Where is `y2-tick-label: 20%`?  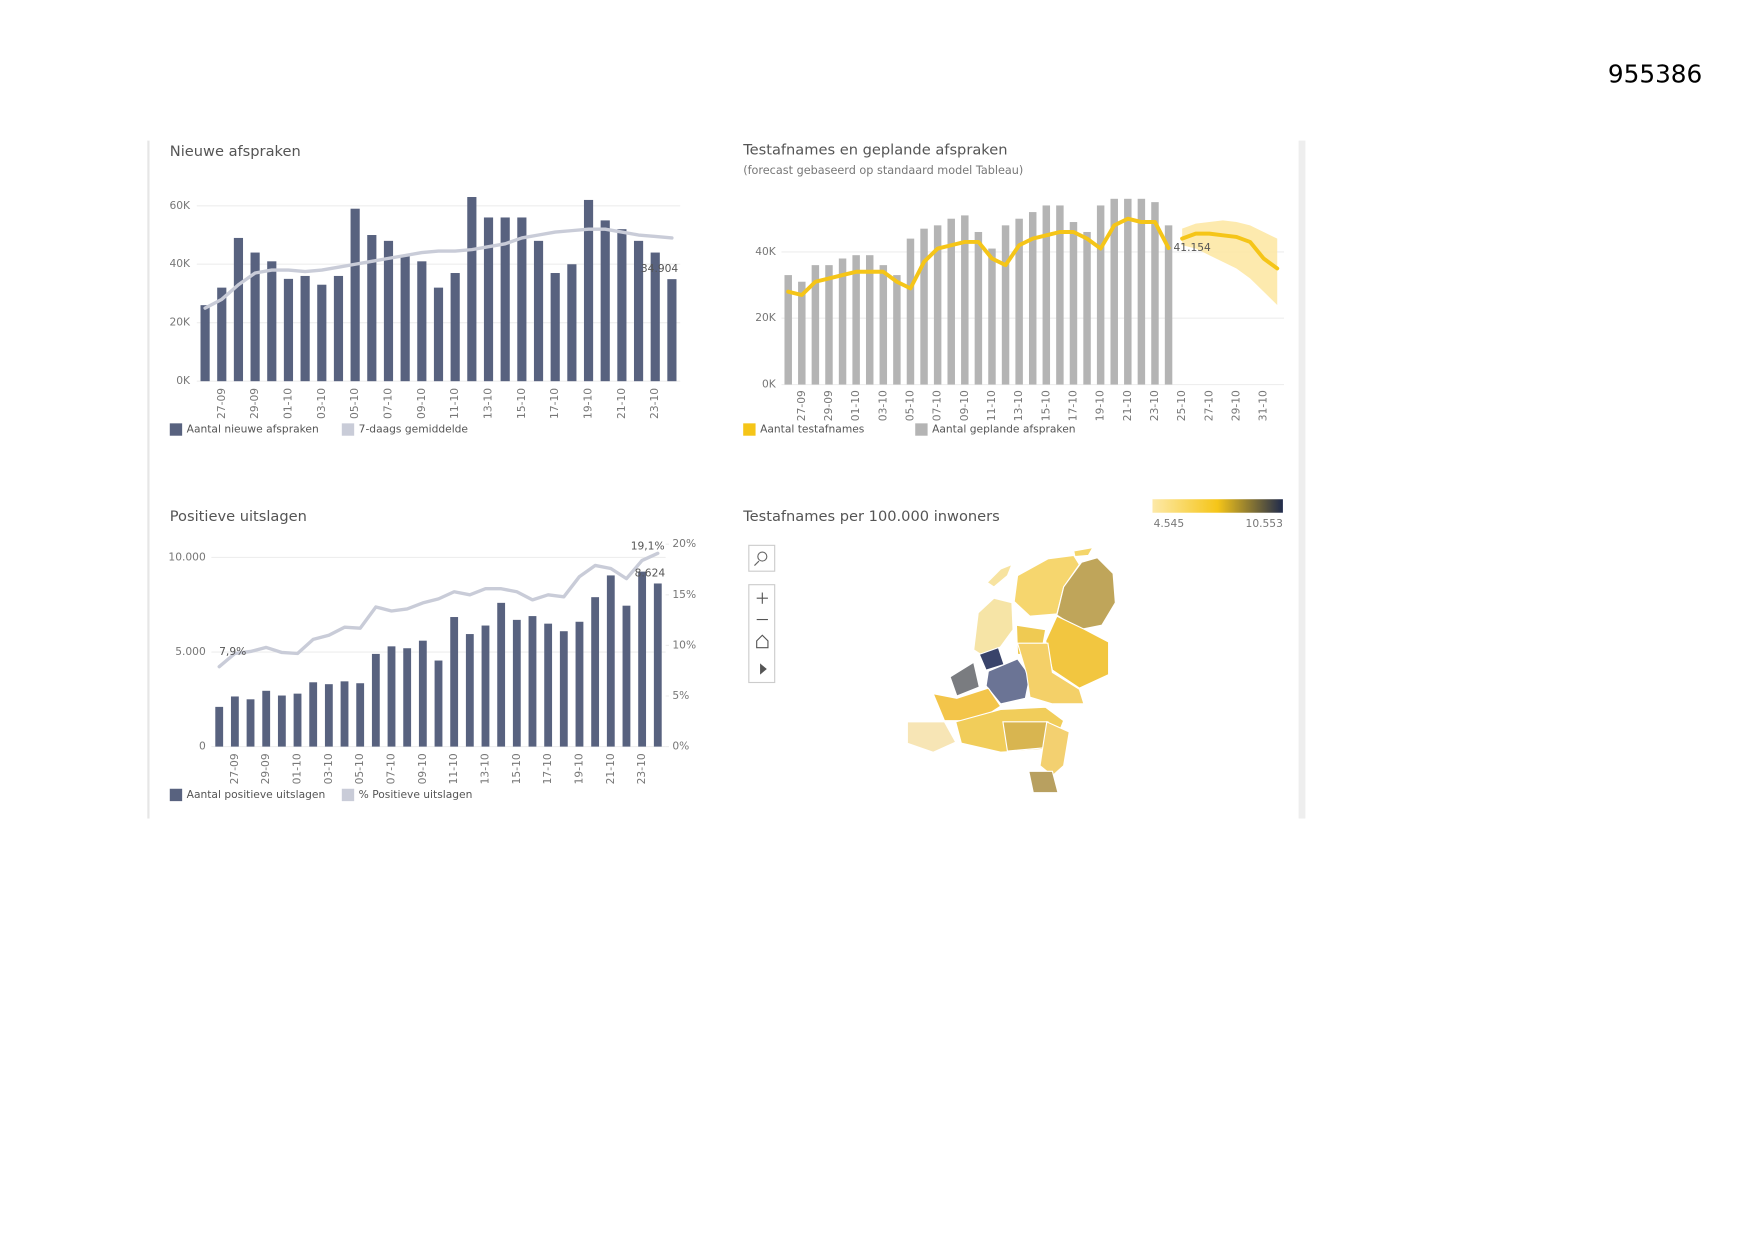
y2-tick-label: 20% is located at coordinates (684, 543).